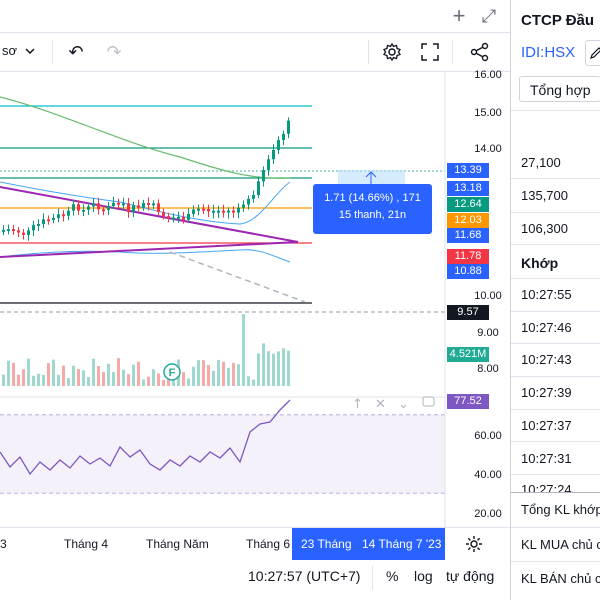 The width and height of the screenshot is (600, 600). What do you see at coordinates (470, 576) in the screenshot?
I see `auto-scale-toggle: tự động` at bounding box center [470, 576].